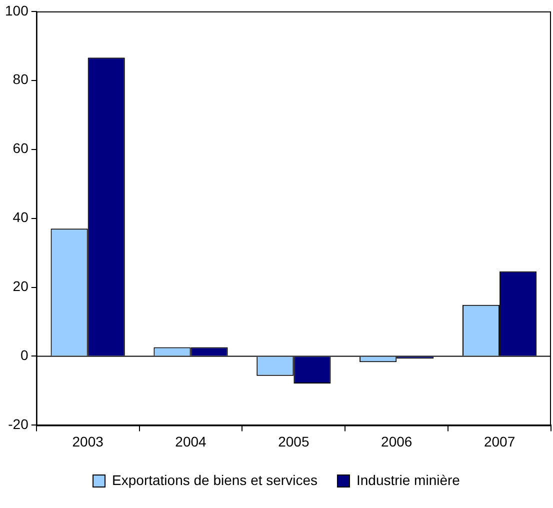 The height and width of the screenshot is (508, 553). Describe the element at coordinates (88, 441) in the screenshot. I see `x-tick-label: 2003` at that location.